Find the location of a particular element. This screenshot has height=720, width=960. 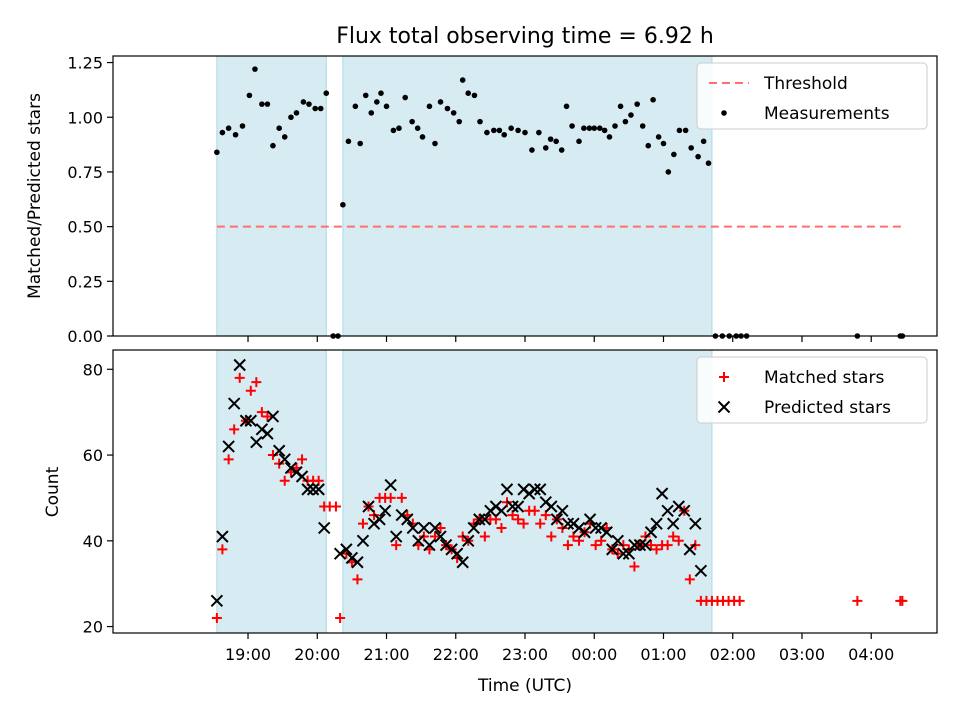

y-tick-label: 1.00 is located at coordinates (85, 117).